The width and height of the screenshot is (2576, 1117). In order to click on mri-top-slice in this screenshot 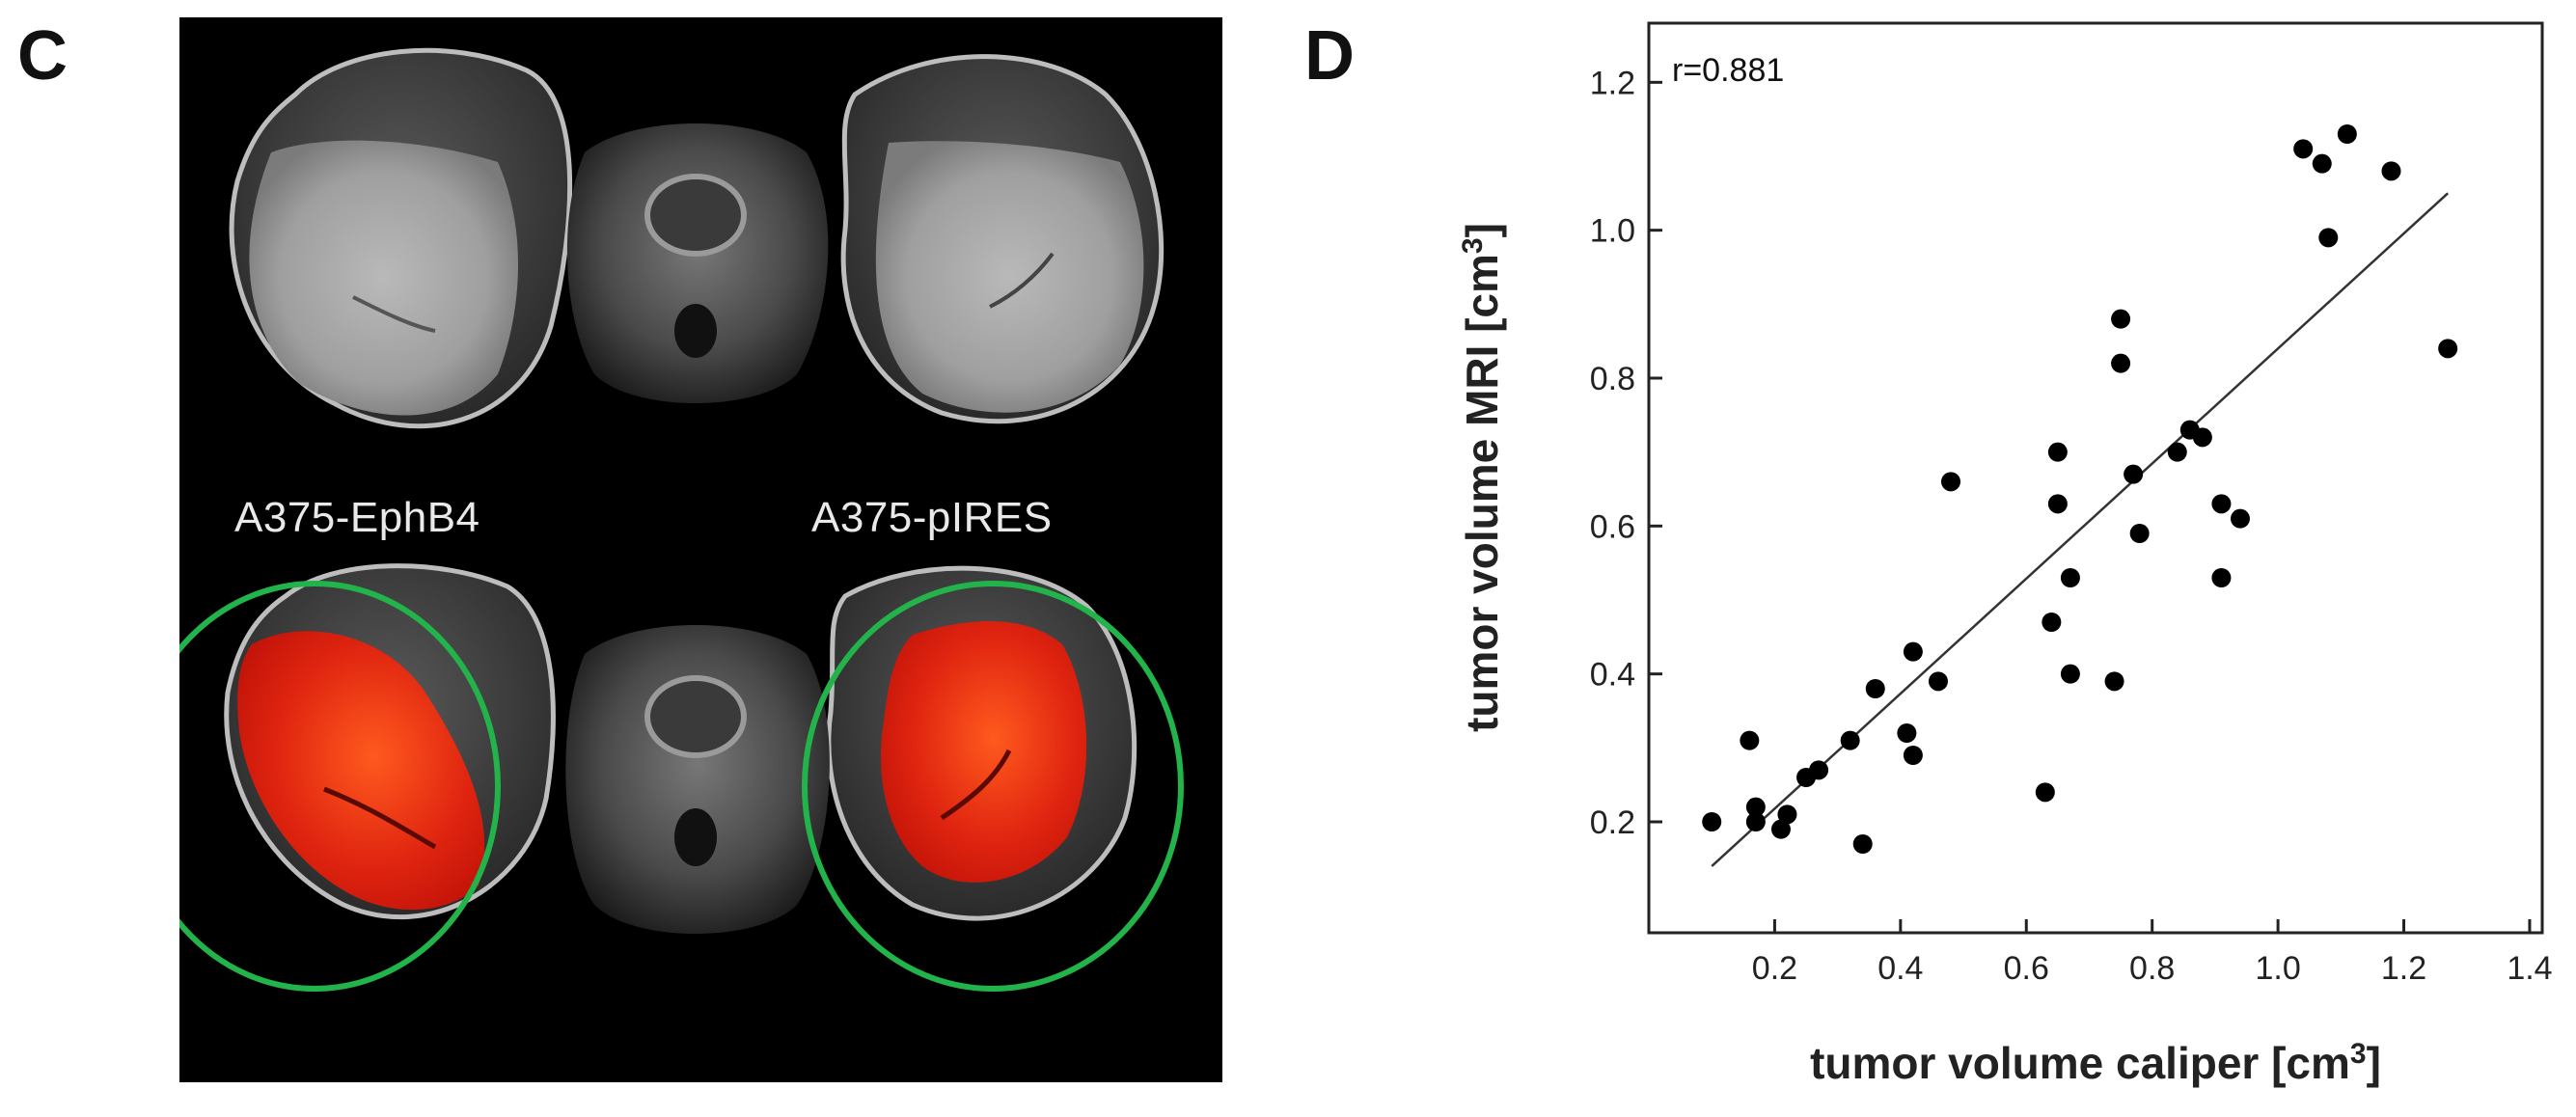, I will do `click(697, 238)`.